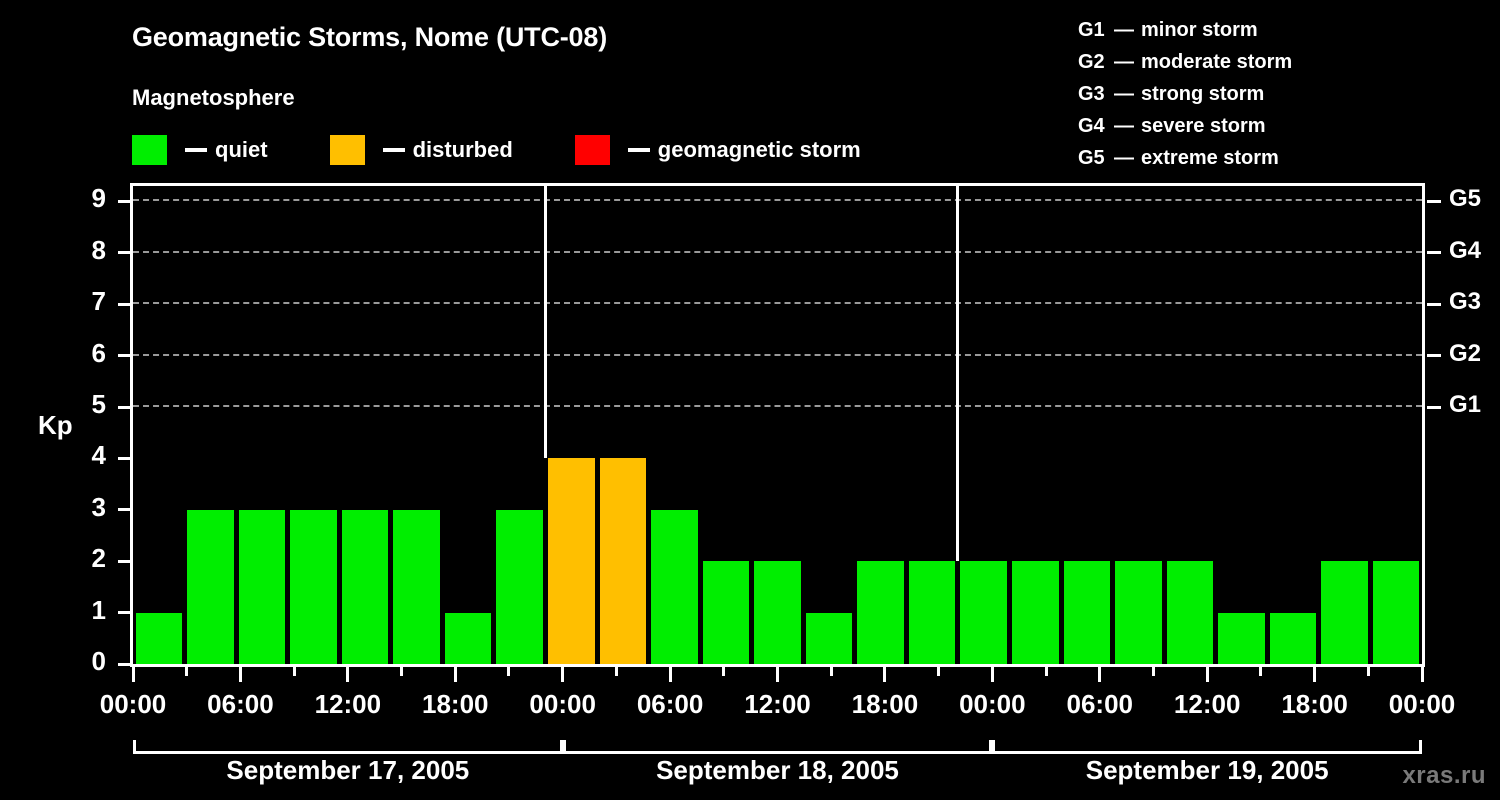  Describe the element at coordinates (348, 704) in the screenshot. I see `x-axis-label: 12:00` at that location.